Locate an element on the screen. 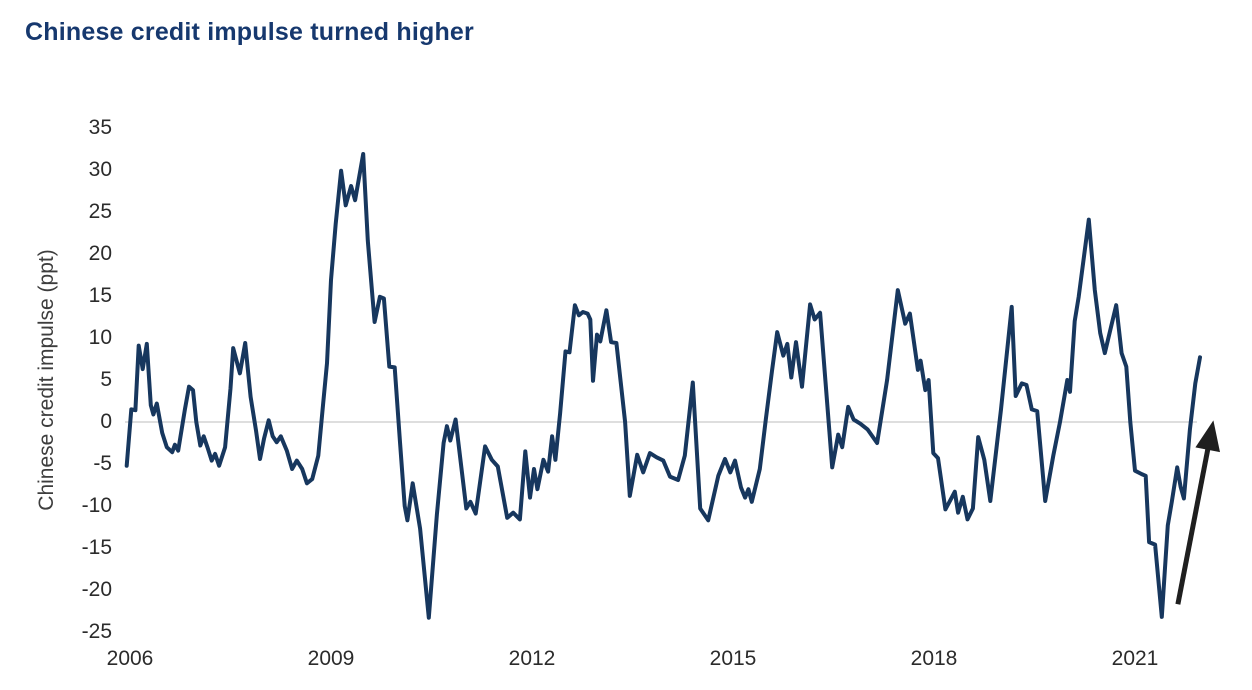 The image size is (1252, 690). x-tick-label: 2006 is located at coordinates (130, 658).